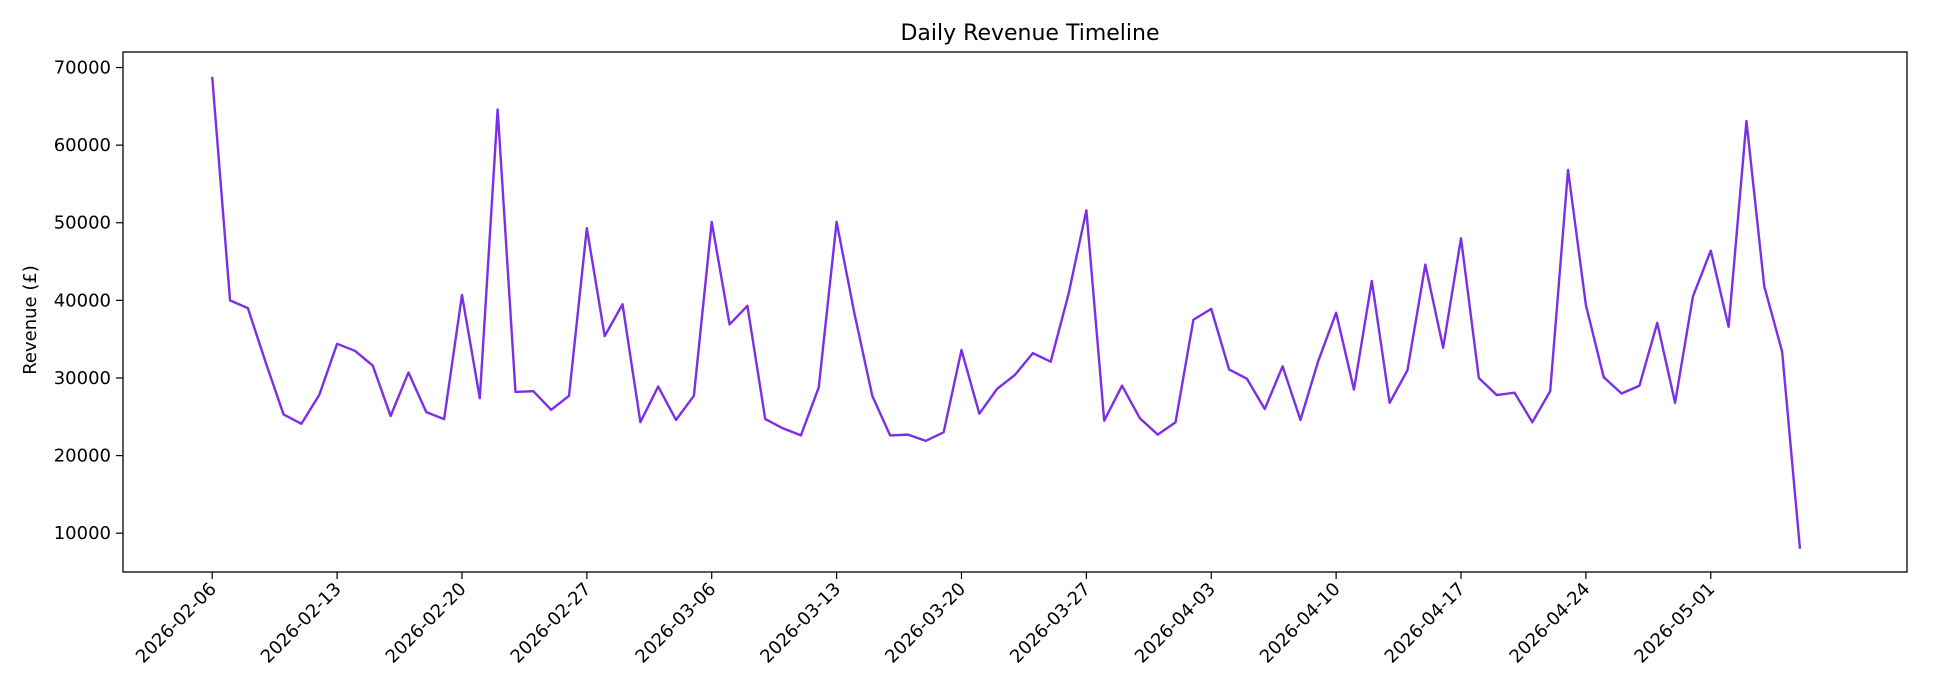  What do you see at coordinates (82, 223) in the screenshot?
I see `y-tick-label: 50000` at bounding box center [82, 223].